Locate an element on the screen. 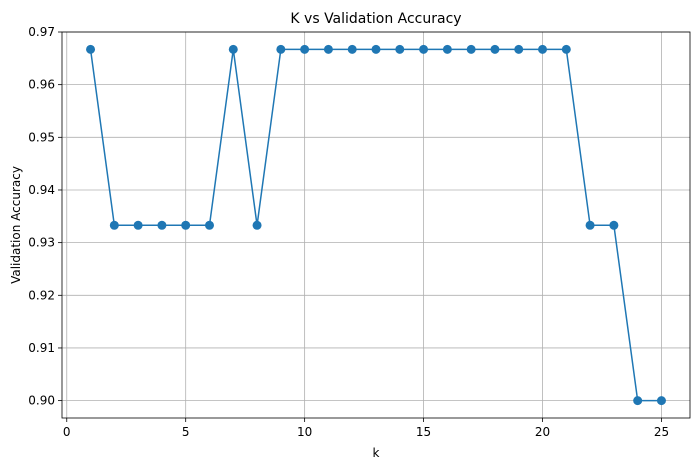  y-axis-label: Validation Accuracy is located at coordinates (16, 225).